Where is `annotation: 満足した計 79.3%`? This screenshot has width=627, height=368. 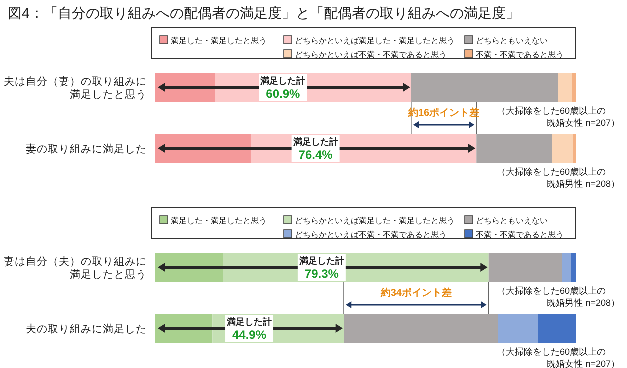
annotation: 満足した計 79.3% is located at coordinates (321, 268).